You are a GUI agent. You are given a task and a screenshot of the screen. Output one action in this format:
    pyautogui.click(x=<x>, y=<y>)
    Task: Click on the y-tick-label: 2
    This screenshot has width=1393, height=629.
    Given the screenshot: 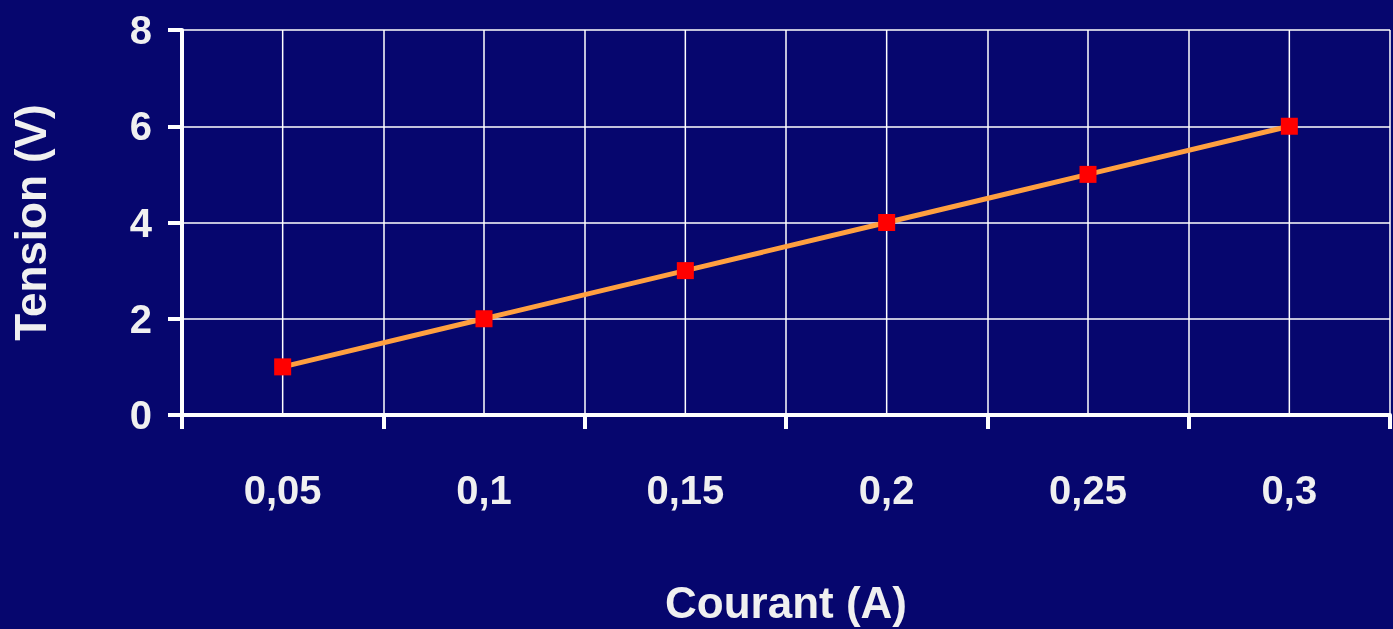 What is the action you would take?
    pyautogui.click(x=140, y=318)
    